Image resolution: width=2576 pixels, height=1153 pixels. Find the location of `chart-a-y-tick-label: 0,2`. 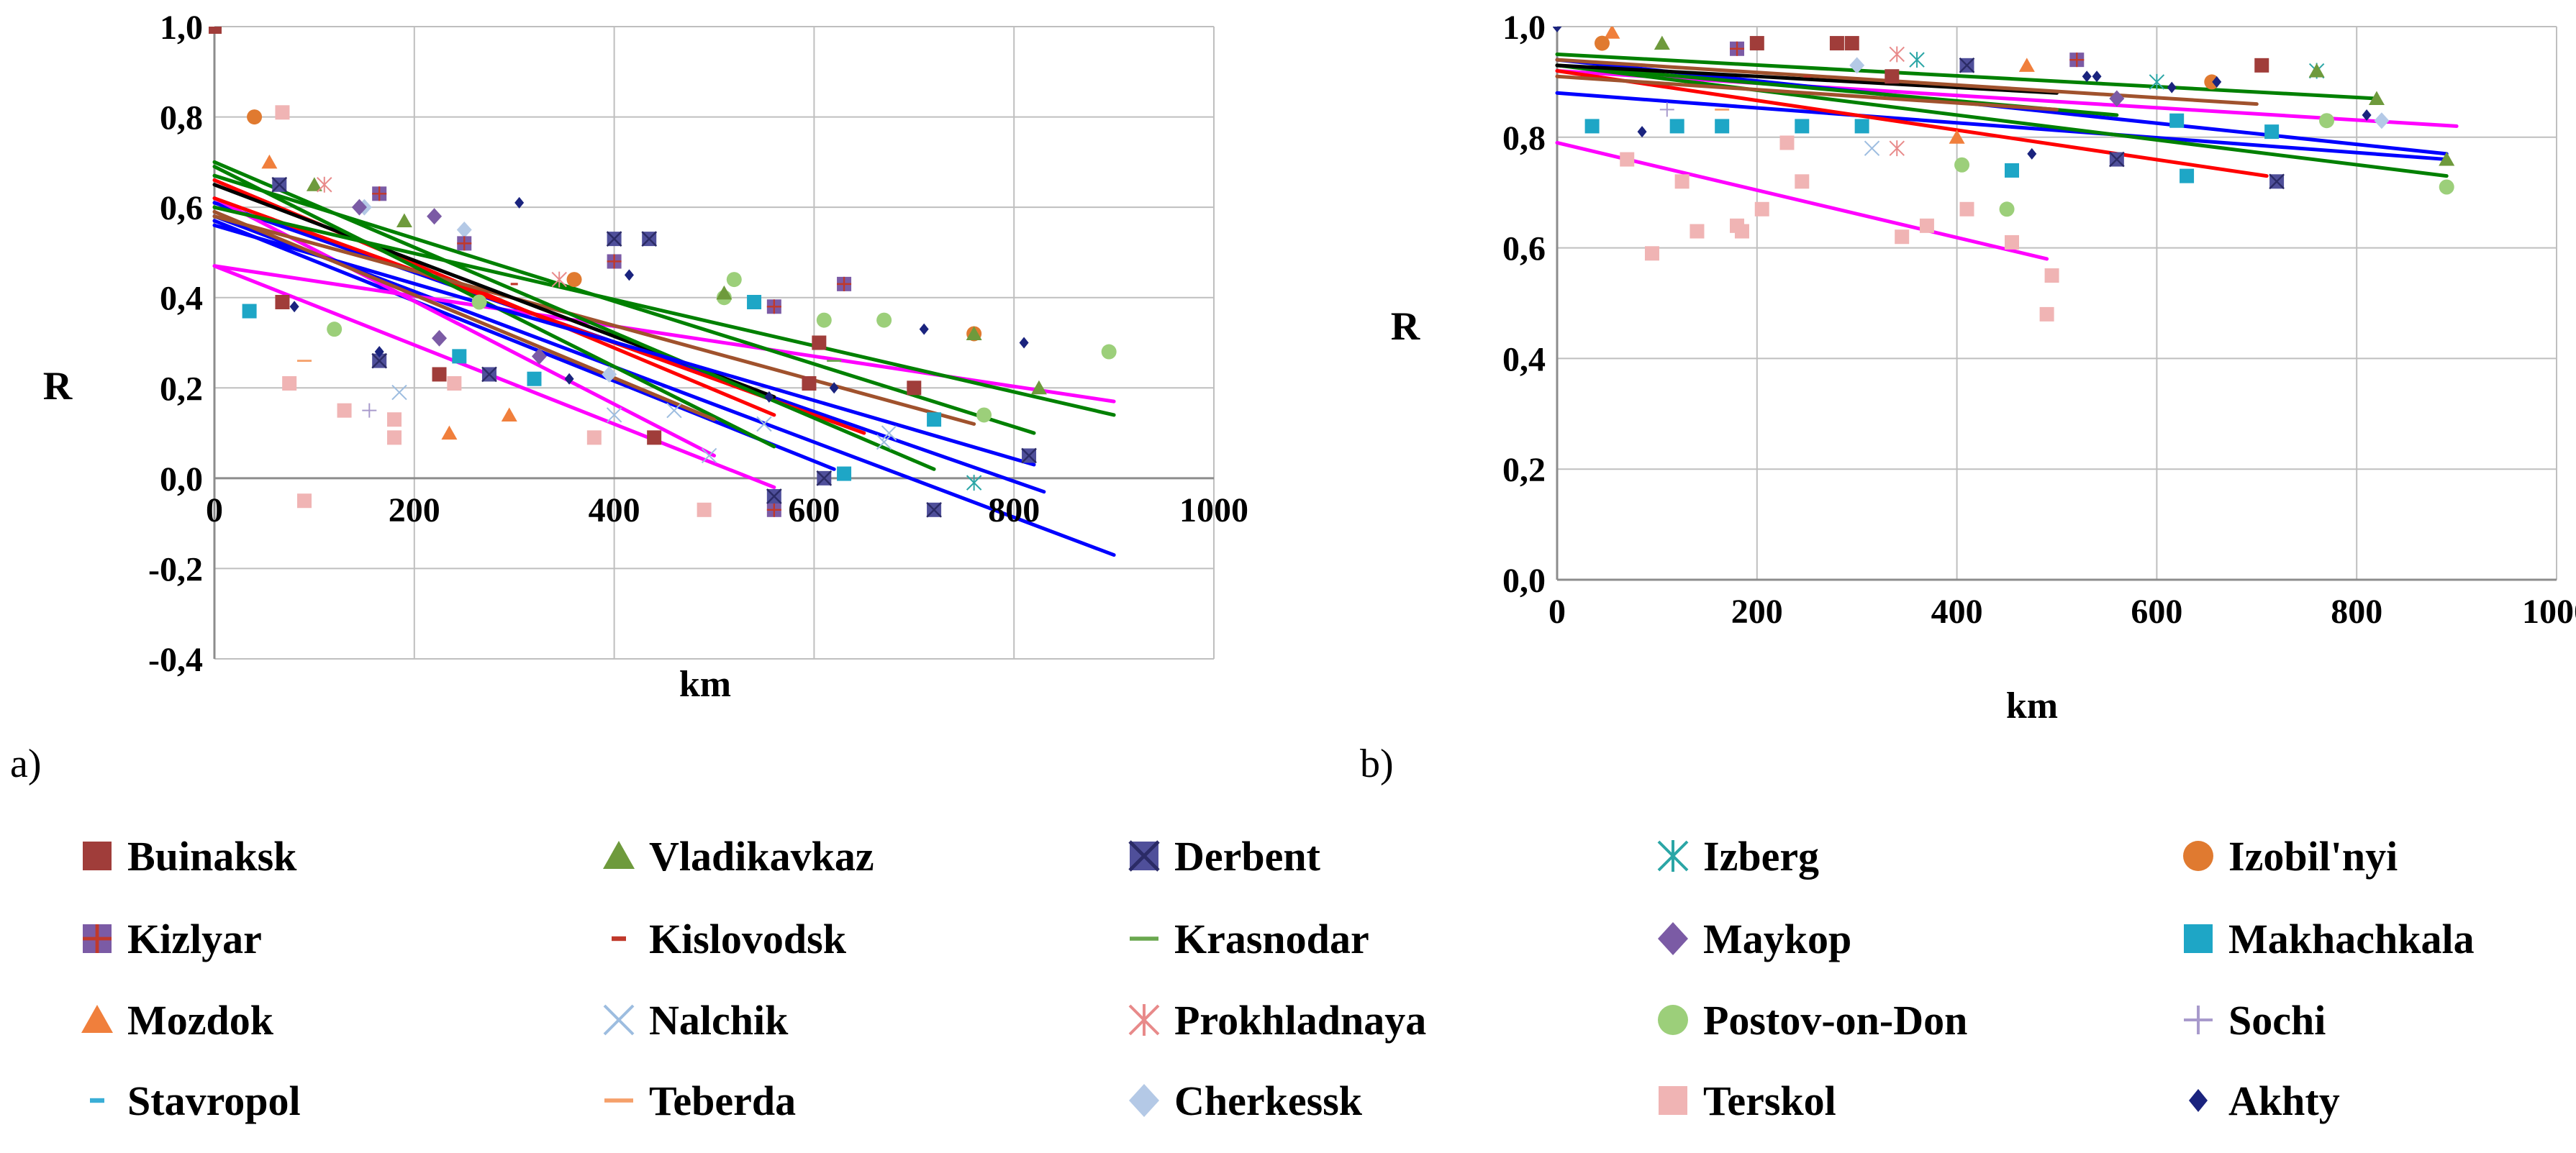

chart-a-y-tick-label: 0,2 is located at coordinates (181, 389).